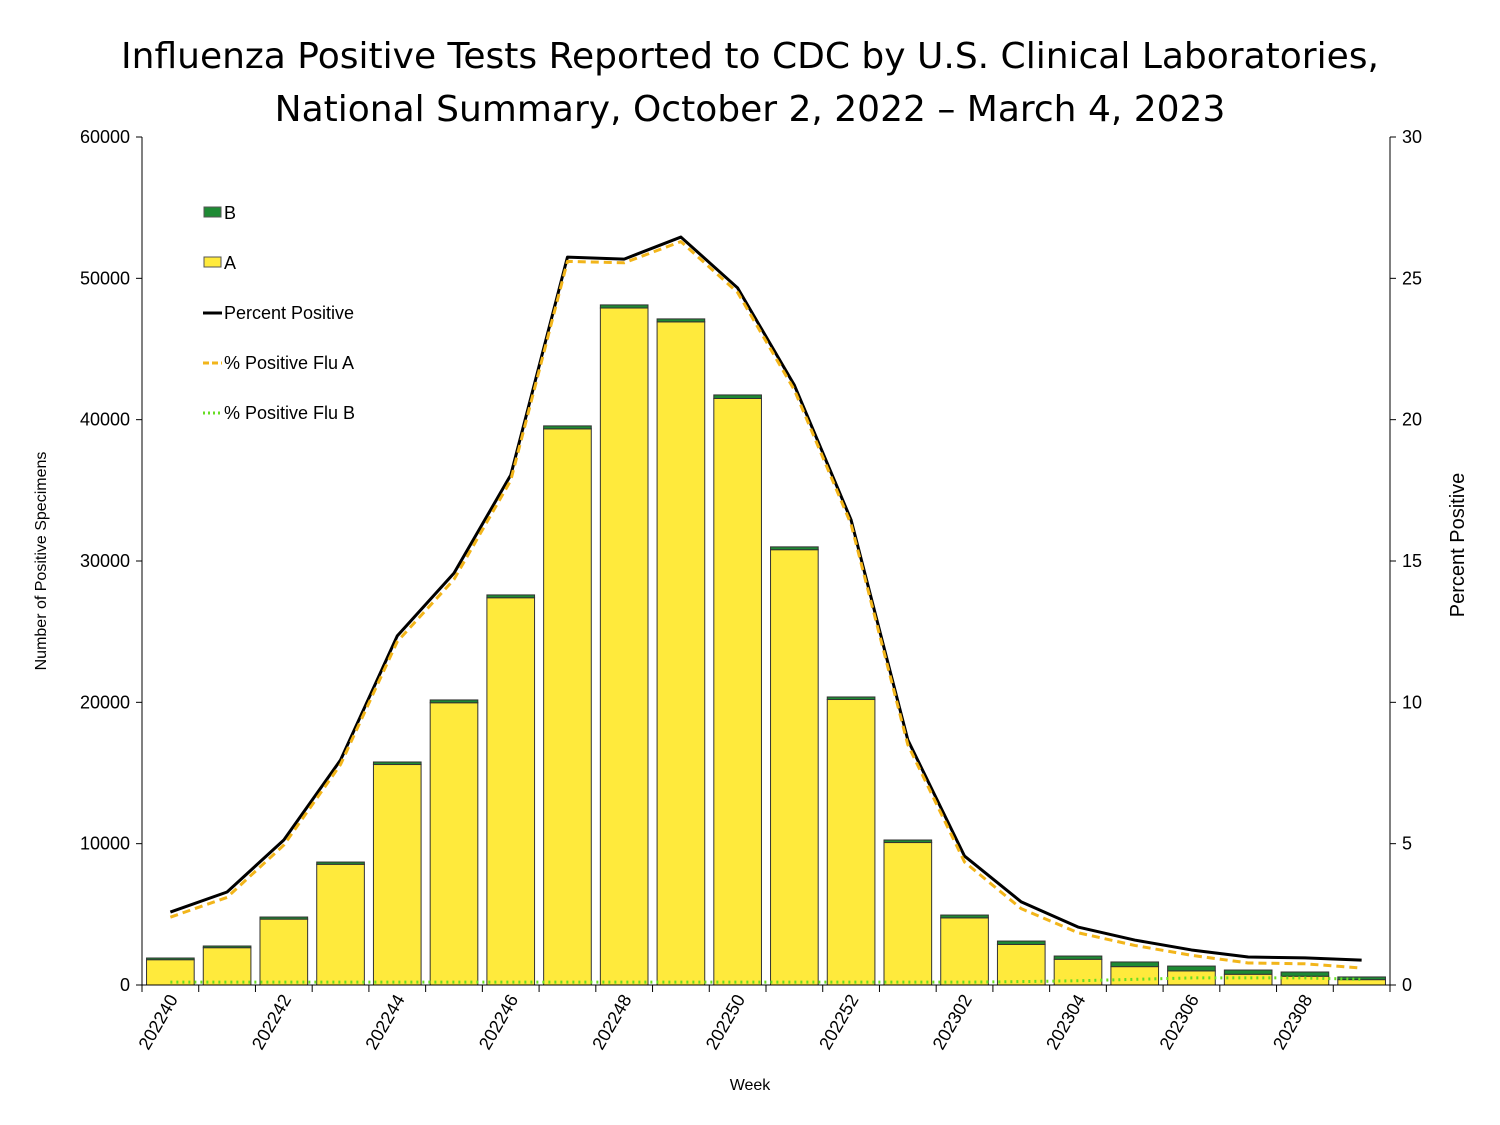 This screenshot has width=1500, height=1125. I want to click on legend-swatch-b, so click(212, 212).